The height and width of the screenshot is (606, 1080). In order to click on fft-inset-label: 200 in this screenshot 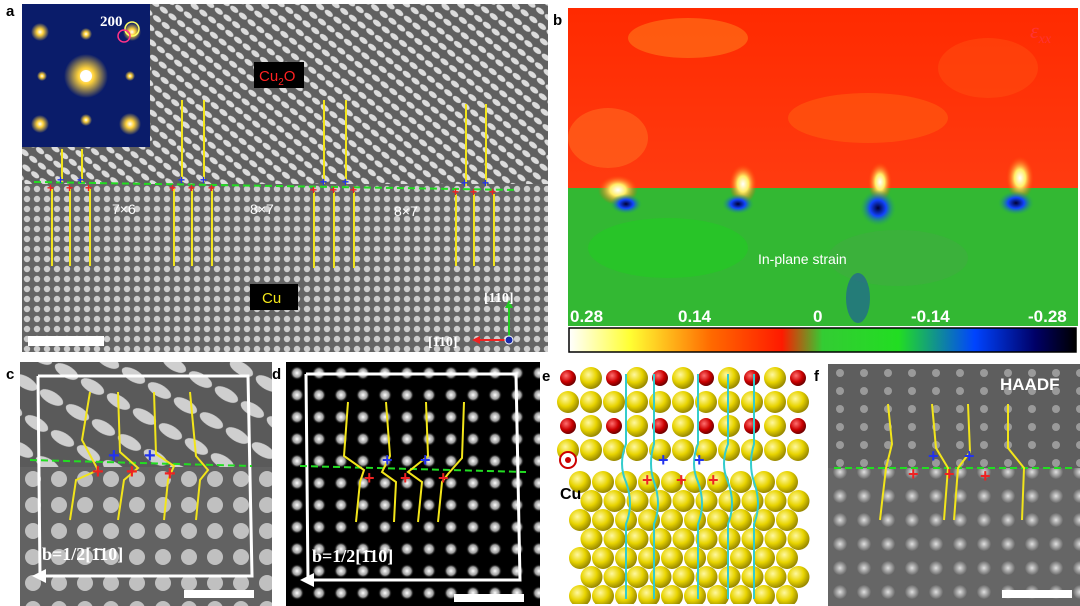, I will do `click(111, 22)`.